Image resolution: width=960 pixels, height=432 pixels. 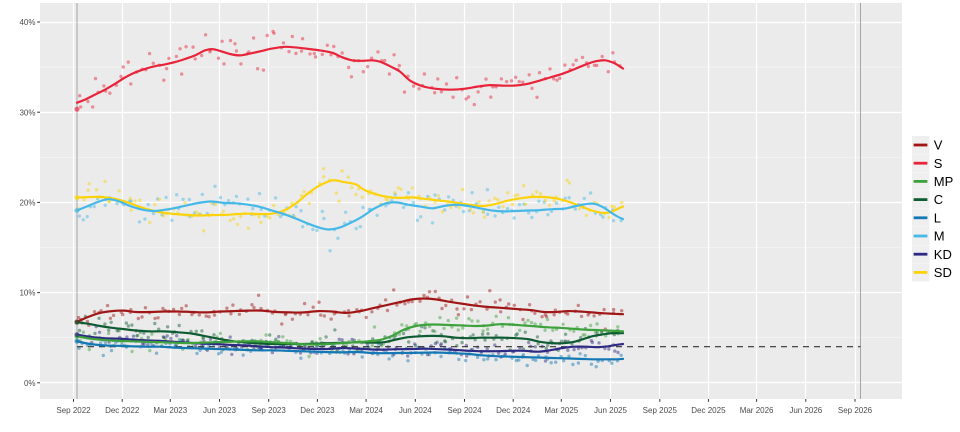 I want to click on svg-text: Mar 2024, so click(x=366, y=410).